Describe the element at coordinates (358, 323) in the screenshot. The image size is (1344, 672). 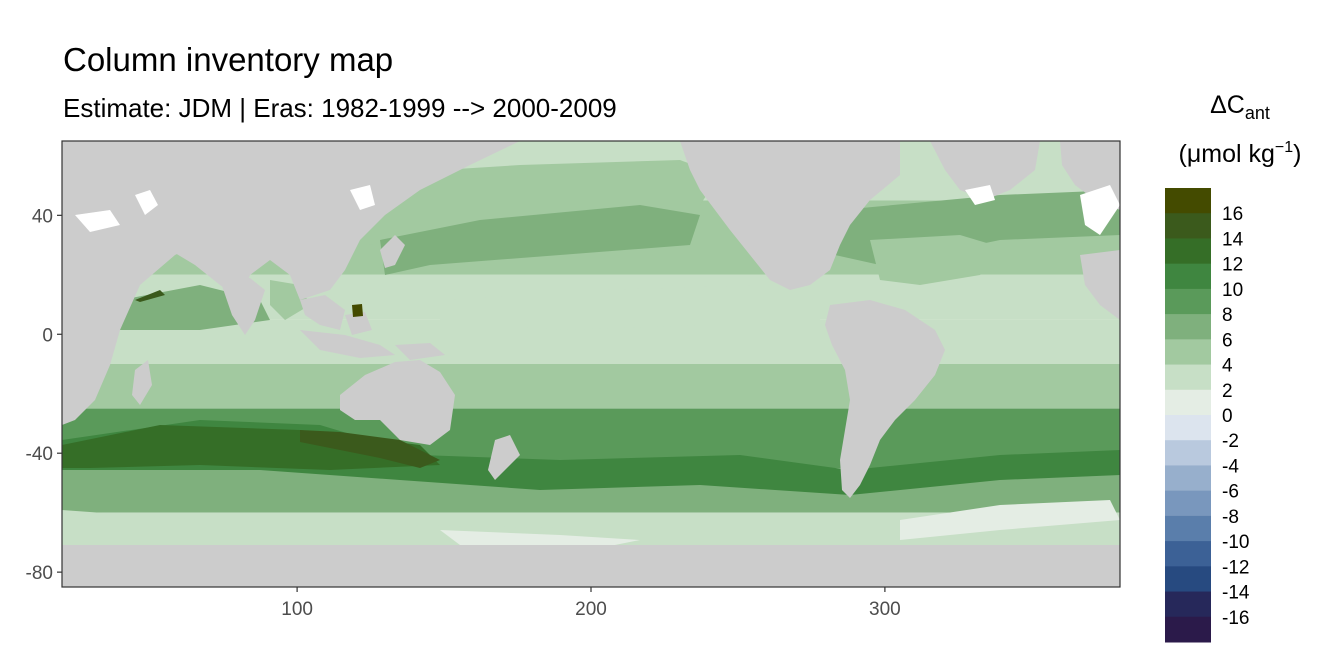
I see `borneo` at that location.